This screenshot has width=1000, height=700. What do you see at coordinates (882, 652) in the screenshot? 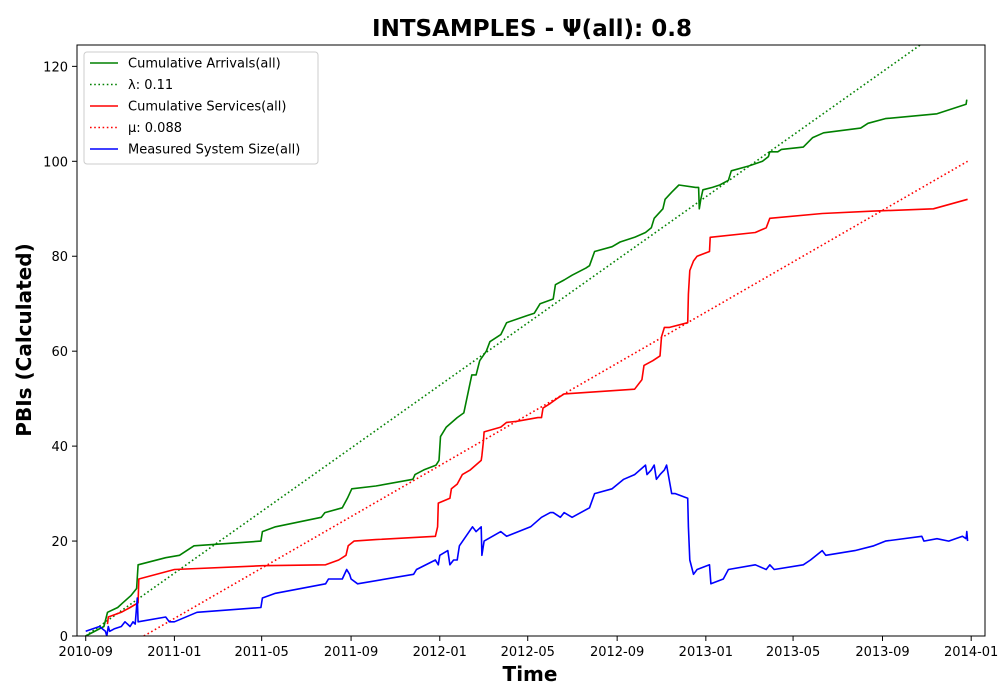
I see `x-tick-label: 2013-09` at bounding box center [882, 652].